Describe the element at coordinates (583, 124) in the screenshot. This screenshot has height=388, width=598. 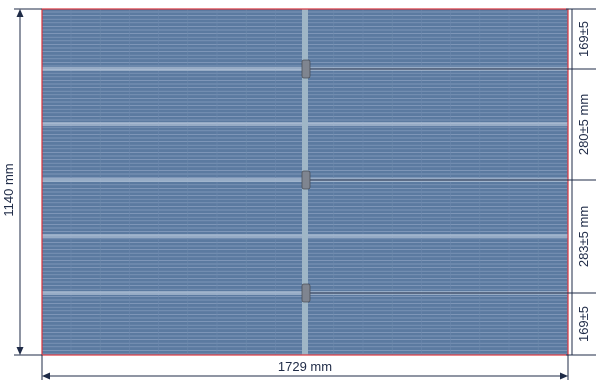
I see `spacing-label-2: 280±5 mm` at that location.